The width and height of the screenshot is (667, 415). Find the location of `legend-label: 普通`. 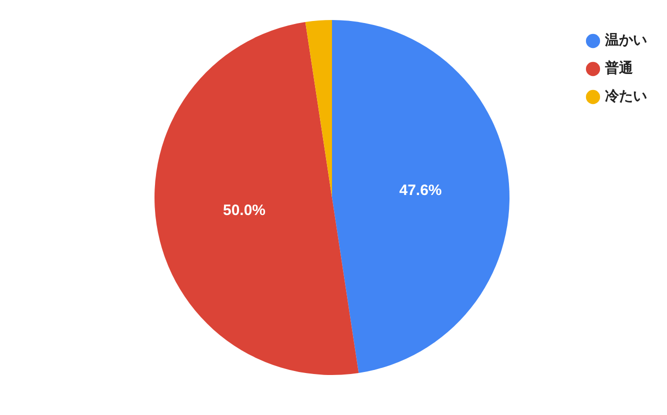

legend-label: 普通 is located at coordinates (619, 68).